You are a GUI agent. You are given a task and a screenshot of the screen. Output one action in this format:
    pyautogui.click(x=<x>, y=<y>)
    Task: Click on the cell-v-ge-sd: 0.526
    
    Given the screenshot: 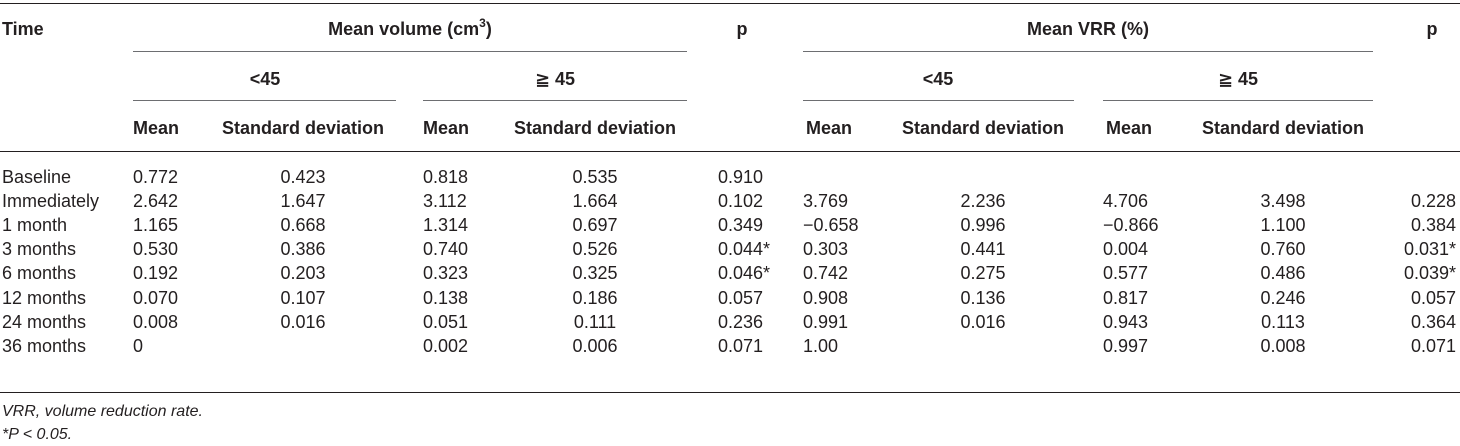 What is the action you would take?
    pyautogui.click(x=595, y=249)
    